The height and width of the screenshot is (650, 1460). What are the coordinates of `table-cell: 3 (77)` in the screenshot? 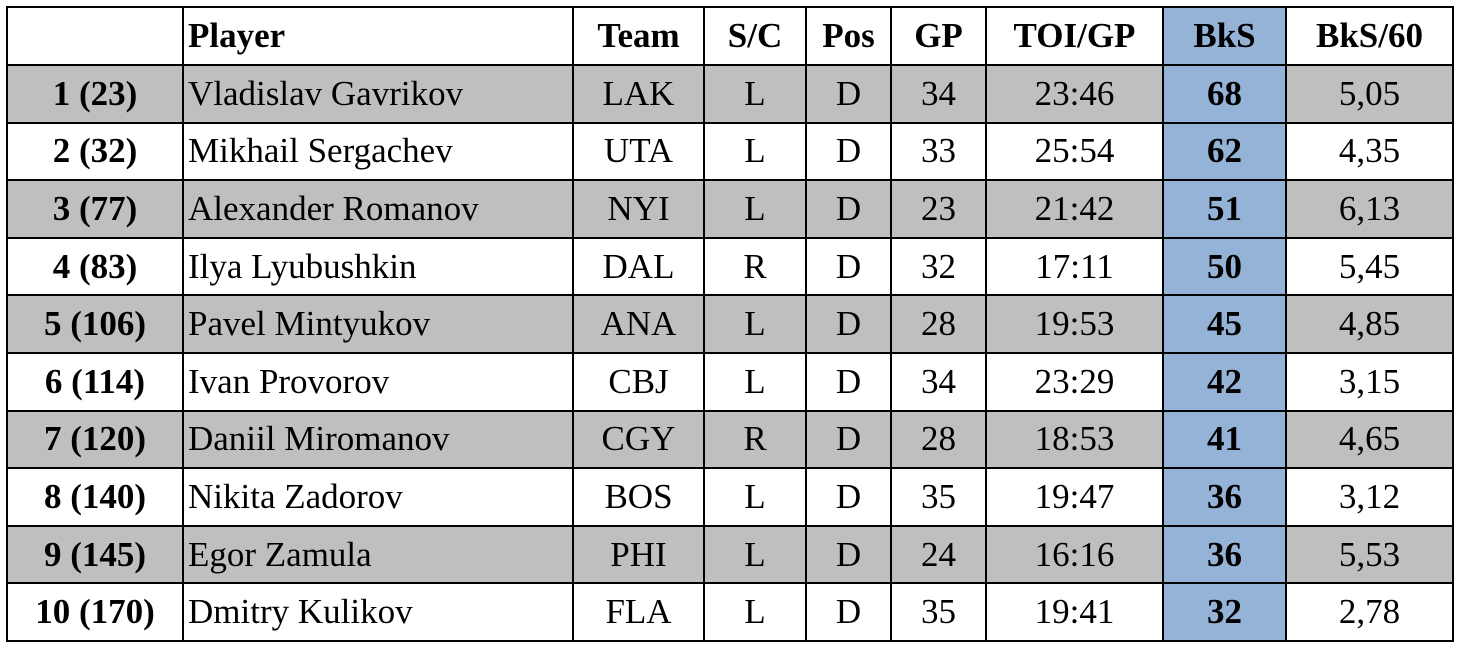 It's located at (95, 209).